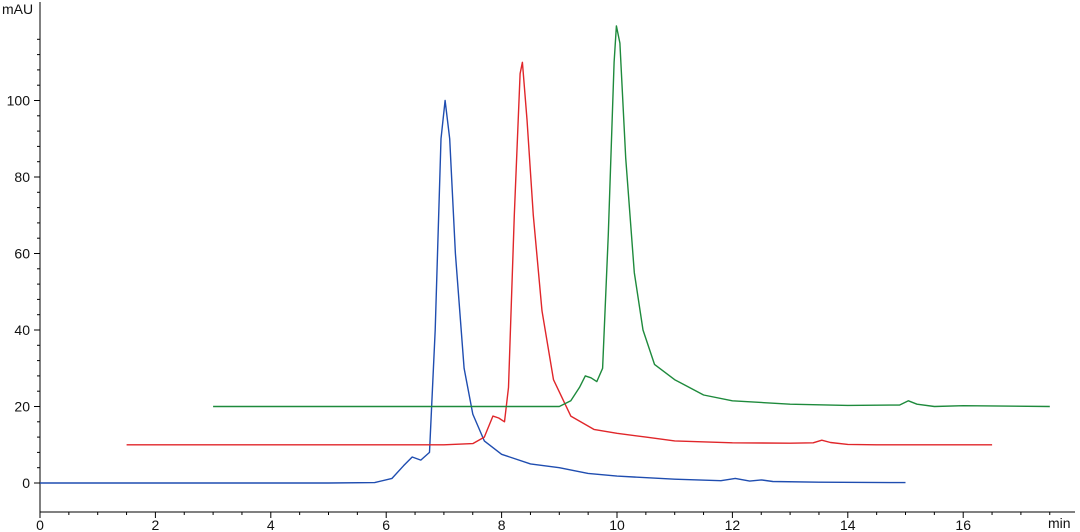  Describe the element at coordinates (617, 524) in the screenshot. I see `x-tick-label: 10` at that location.